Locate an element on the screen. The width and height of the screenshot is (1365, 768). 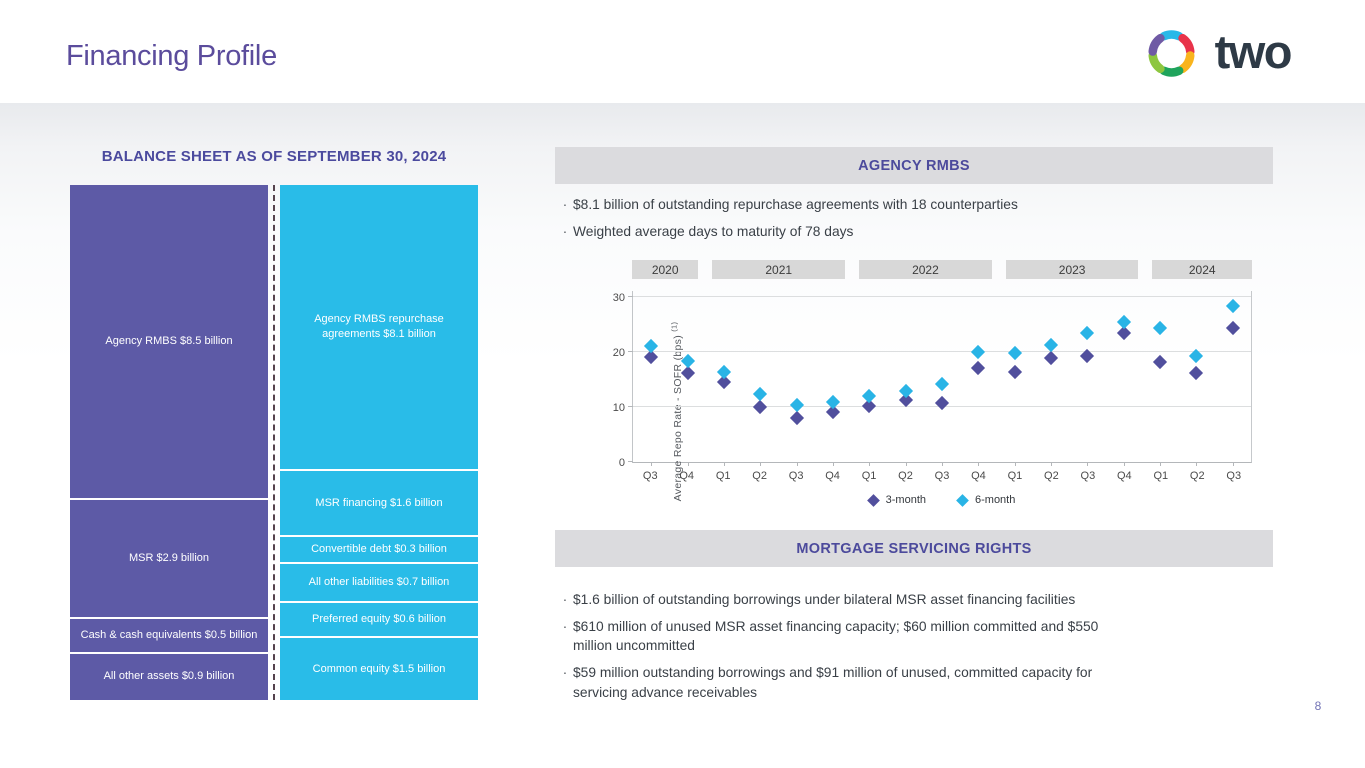
x-axis-labels: Q3 Q4 Q1 Q2 Q3 Q4 Q1 Q2 Q3 Q4 Q1 Q2 Q3 Q4 Q1 Q2 Q3 is located at coordinates (942, 476).